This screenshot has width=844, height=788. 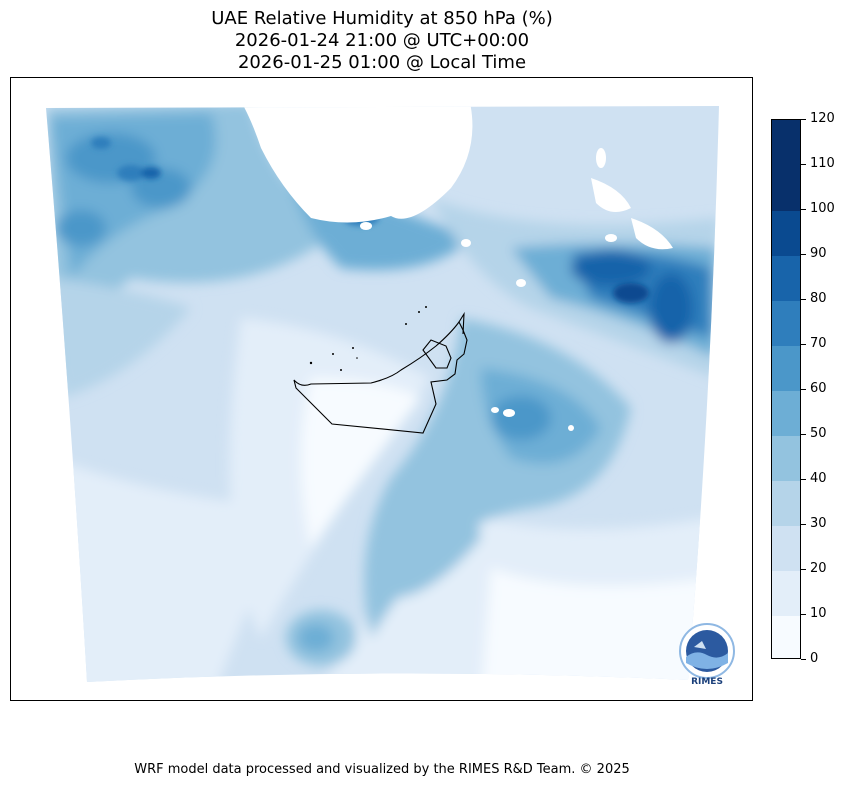 I want to click on colorbar-tick-label: 100, so click(x=822, y=208).